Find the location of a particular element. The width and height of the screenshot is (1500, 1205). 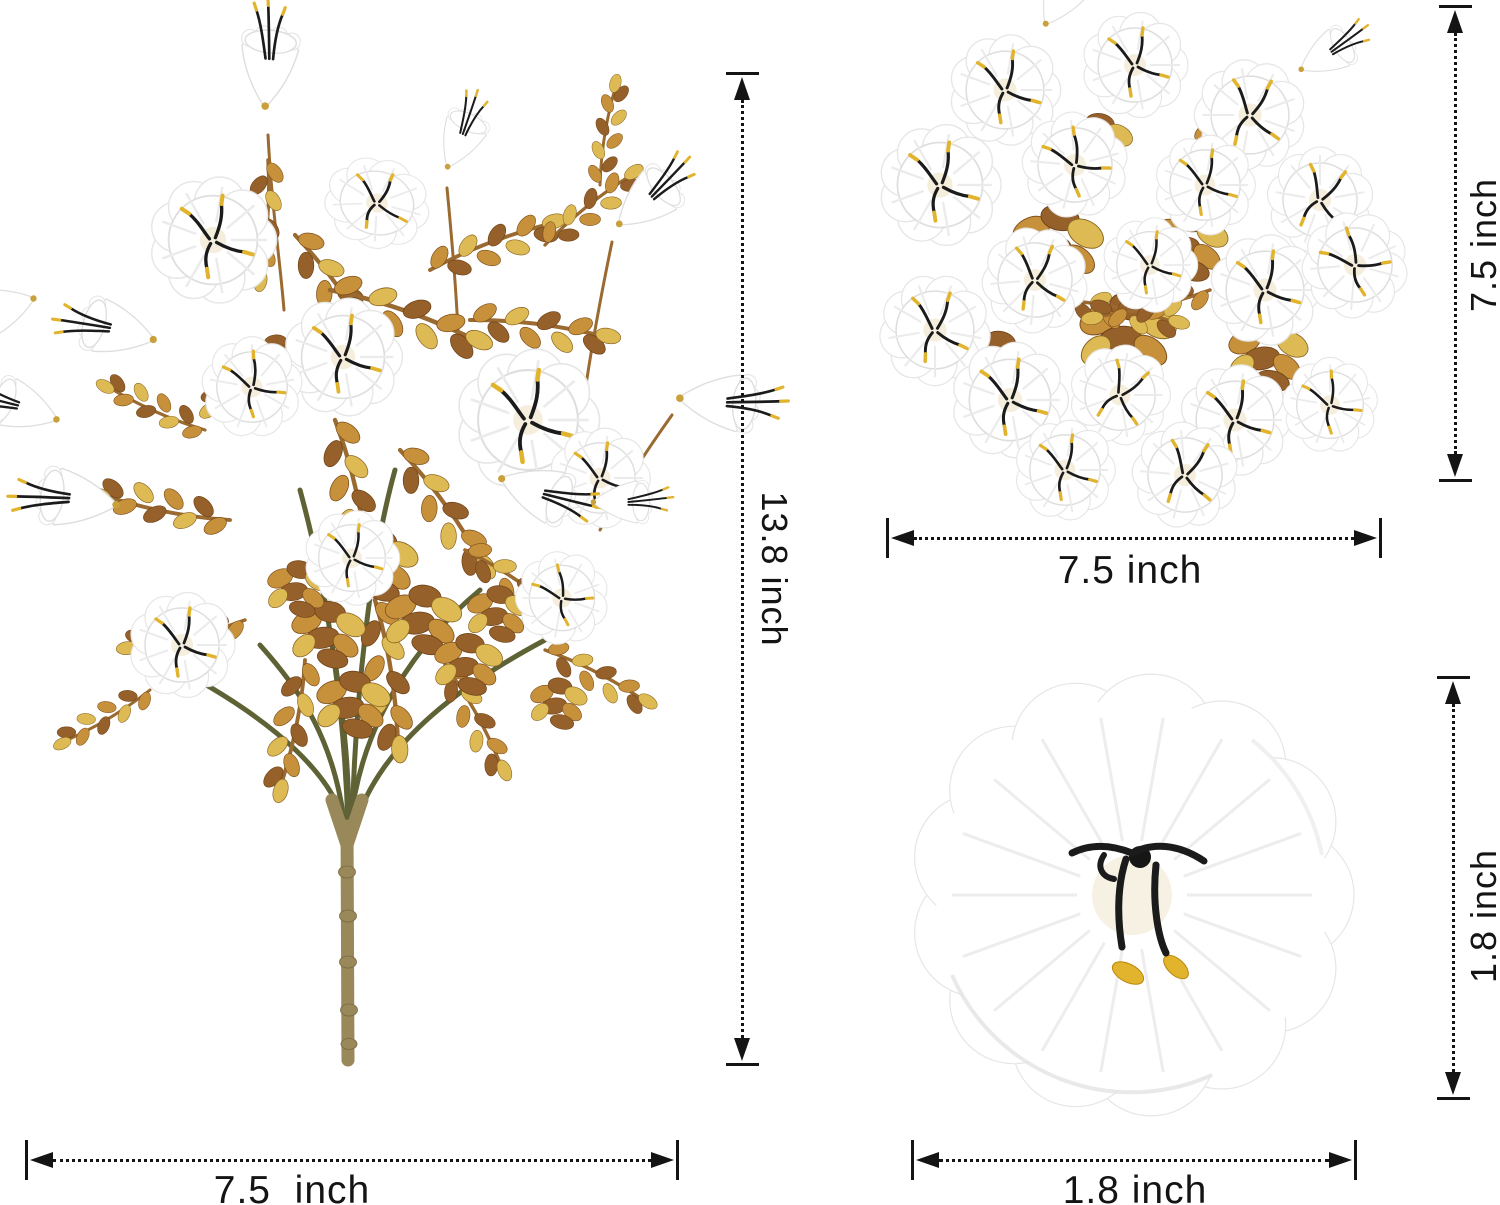

flower-head-width-label: 1.8 inch is located at coordinates (1135, 1187).